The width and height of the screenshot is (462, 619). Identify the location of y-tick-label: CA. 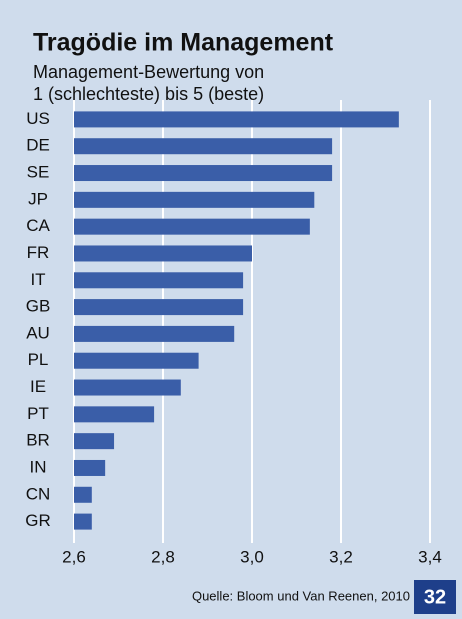
(38, 225).